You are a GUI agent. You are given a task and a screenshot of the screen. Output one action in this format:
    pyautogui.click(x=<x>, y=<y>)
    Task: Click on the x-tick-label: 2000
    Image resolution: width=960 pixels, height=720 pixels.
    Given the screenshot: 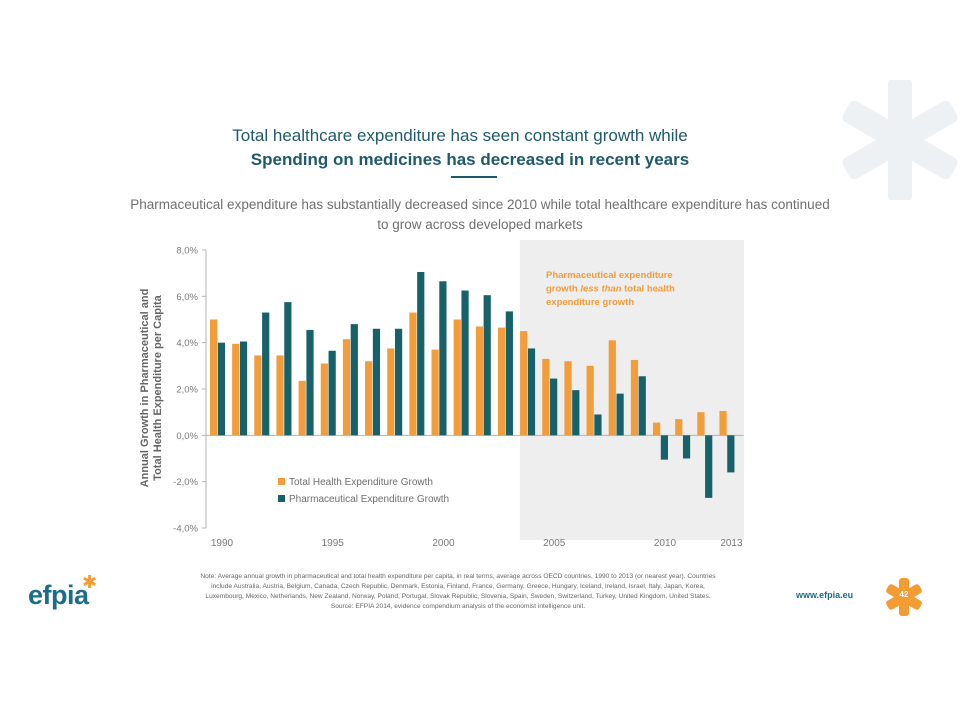 What is the action you would take?
    pyautogui.click(x=443, y=543)
    